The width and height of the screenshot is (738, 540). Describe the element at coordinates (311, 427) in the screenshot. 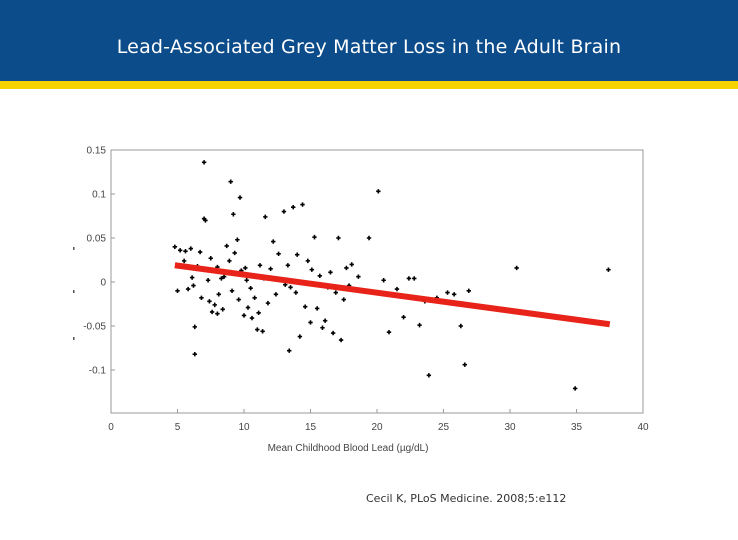

I see `x-tick-label: 15` at that location.